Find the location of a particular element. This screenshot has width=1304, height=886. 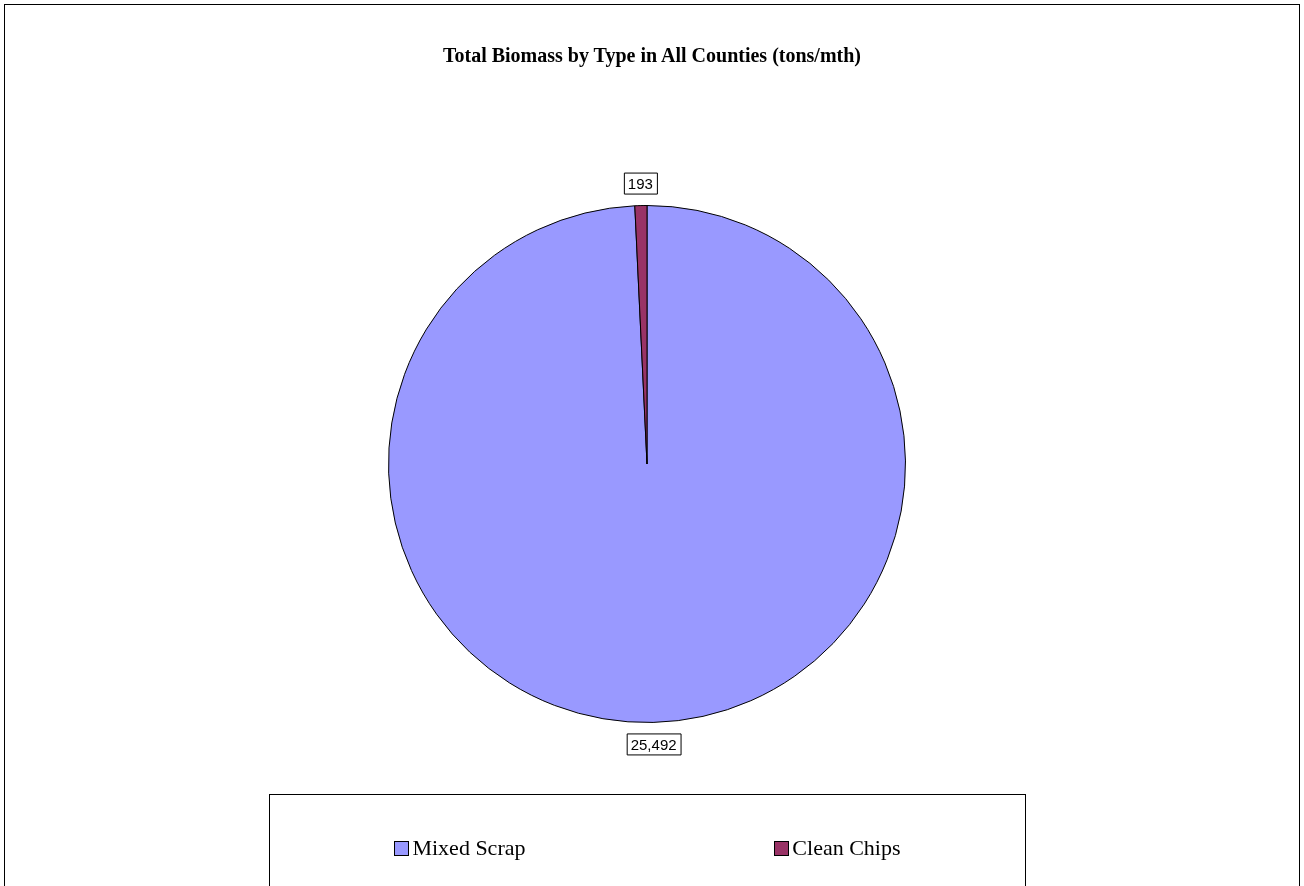

legend-label: Clean Chips is located at coordinates (846, 848).